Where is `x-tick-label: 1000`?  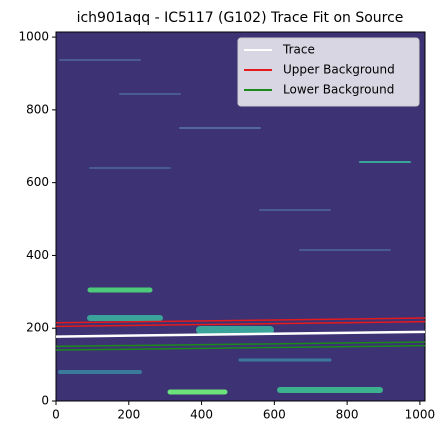
x-tick-label: 1000 is located at coordinates (420, 415).